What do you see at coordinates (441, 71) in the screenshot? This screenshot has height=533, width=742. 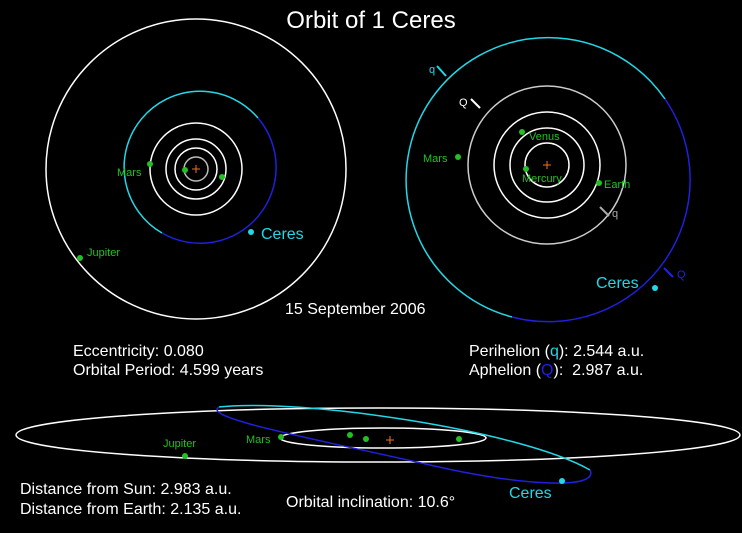 I see `perihelion-marker` at bounding box center [441, 71].